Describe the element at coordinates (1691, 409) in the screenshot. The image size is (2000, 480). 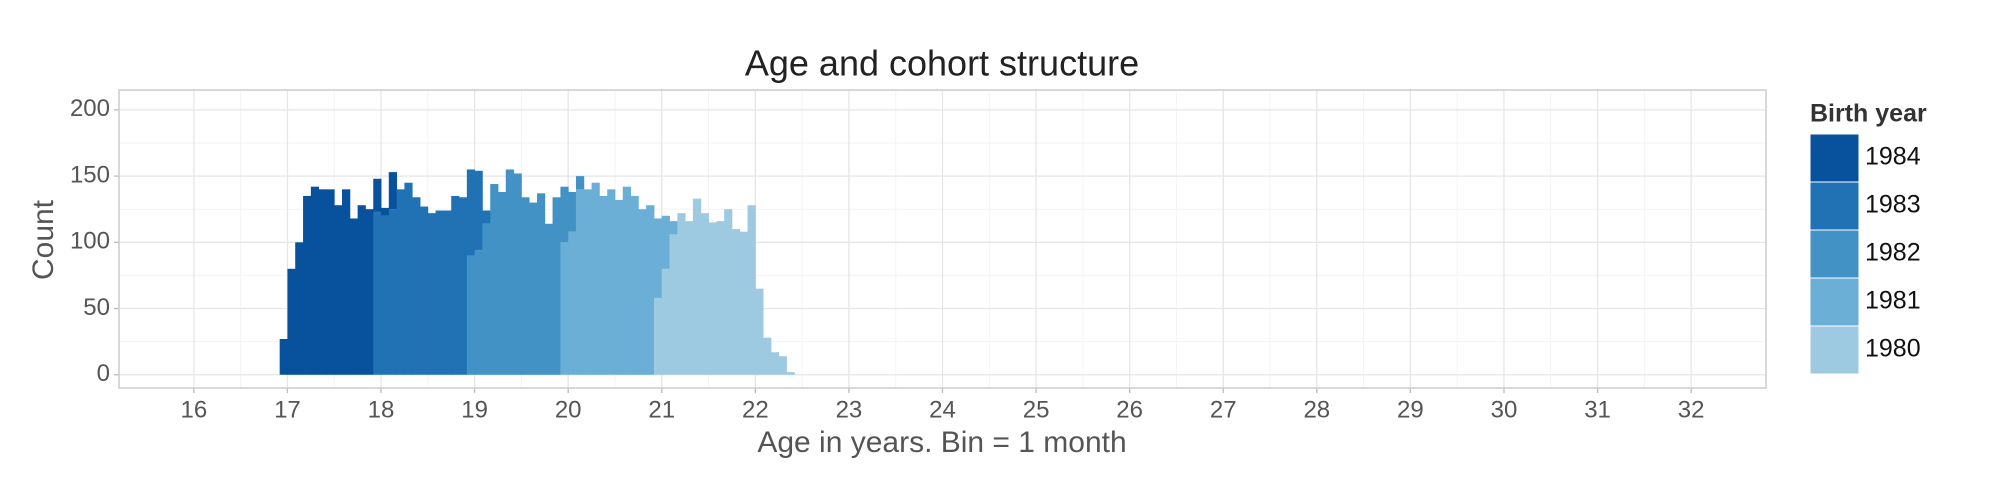
I see `x-tick-label: 32` at that location.